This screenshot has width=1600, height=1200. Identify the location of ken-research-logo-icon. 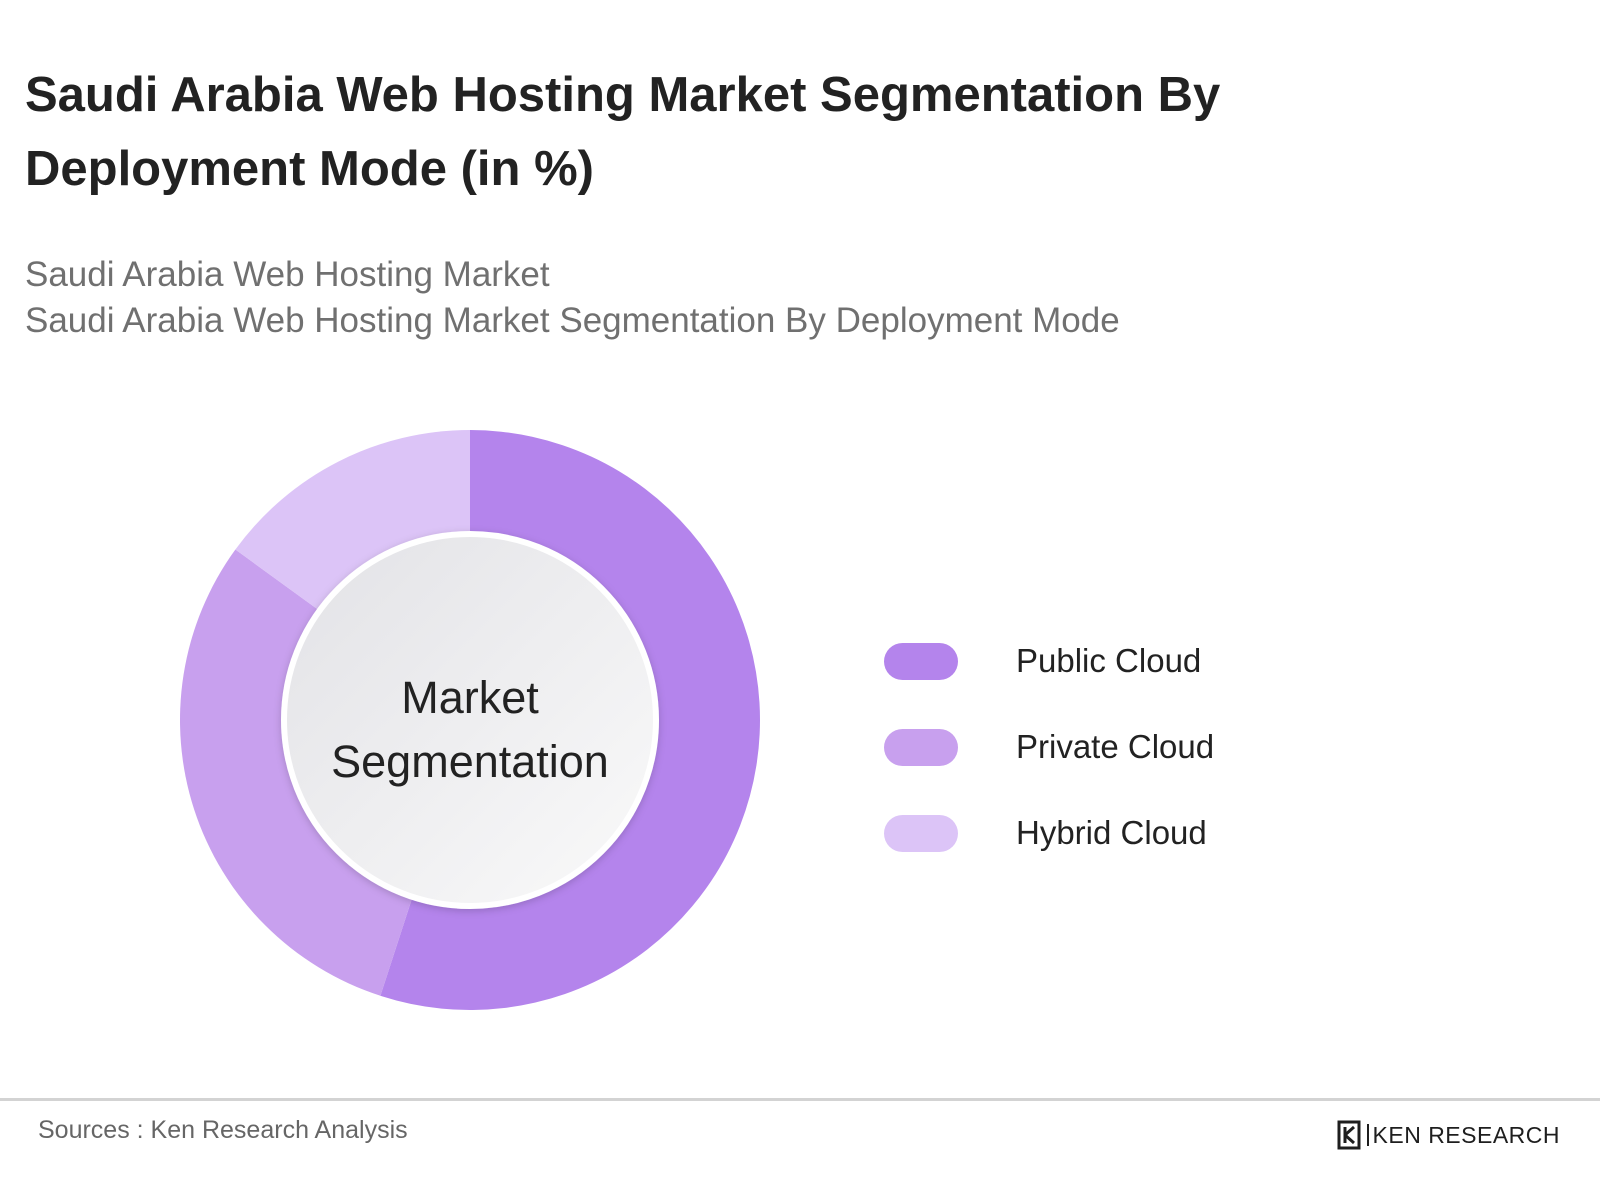
(1349, 1135).